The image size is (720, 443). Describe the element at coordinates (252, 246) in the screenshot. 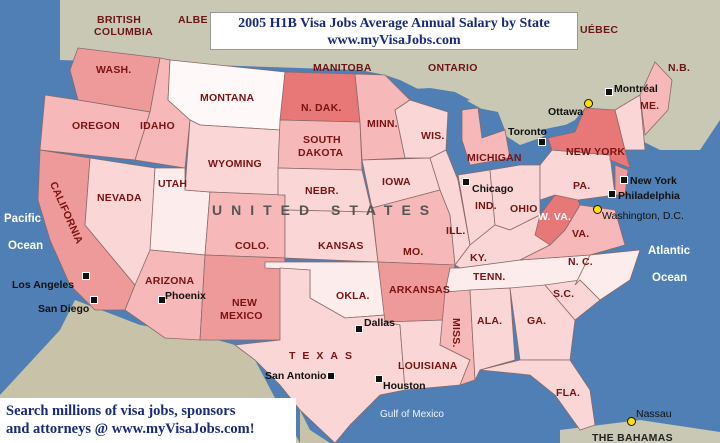

I see `label-colo: COLO.` at that location.